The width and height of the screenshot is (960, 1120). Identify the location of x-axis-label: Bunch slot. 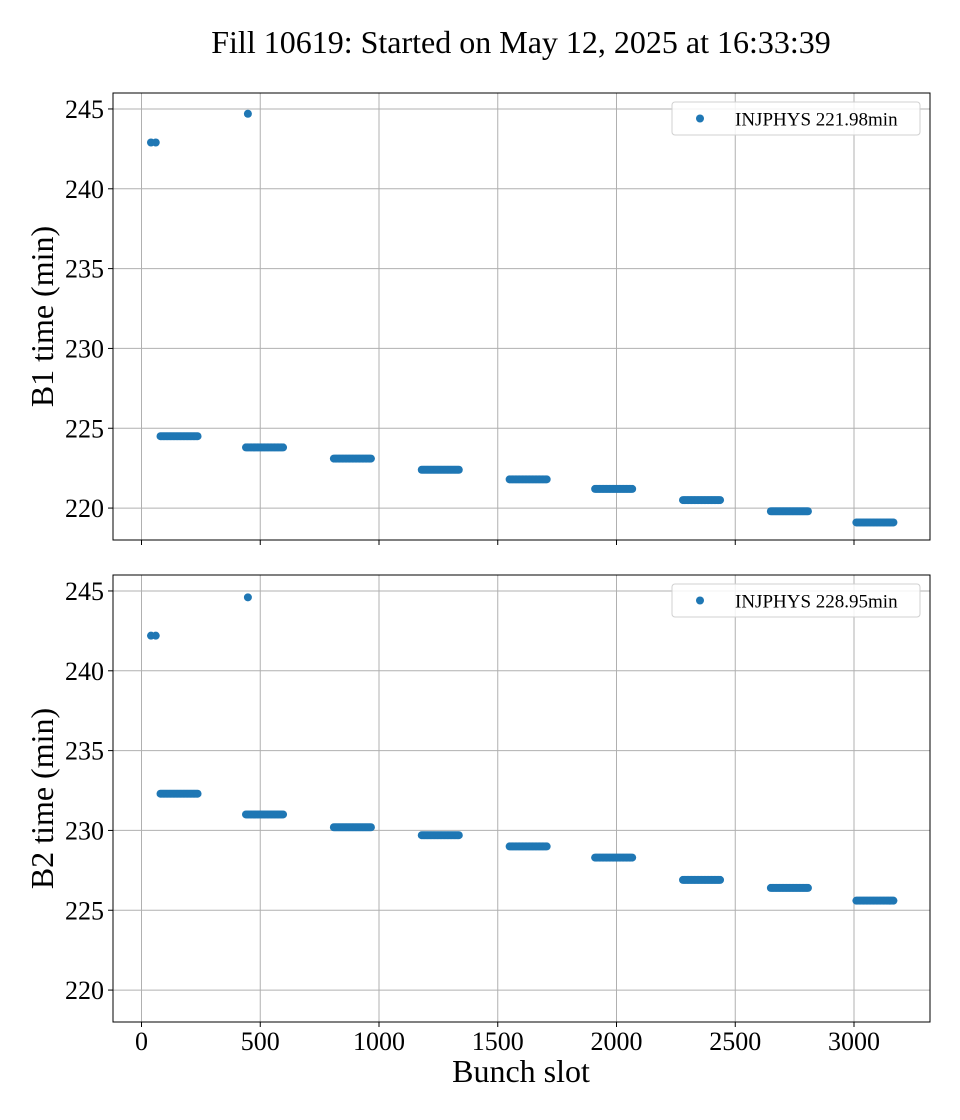
(521, 1071).